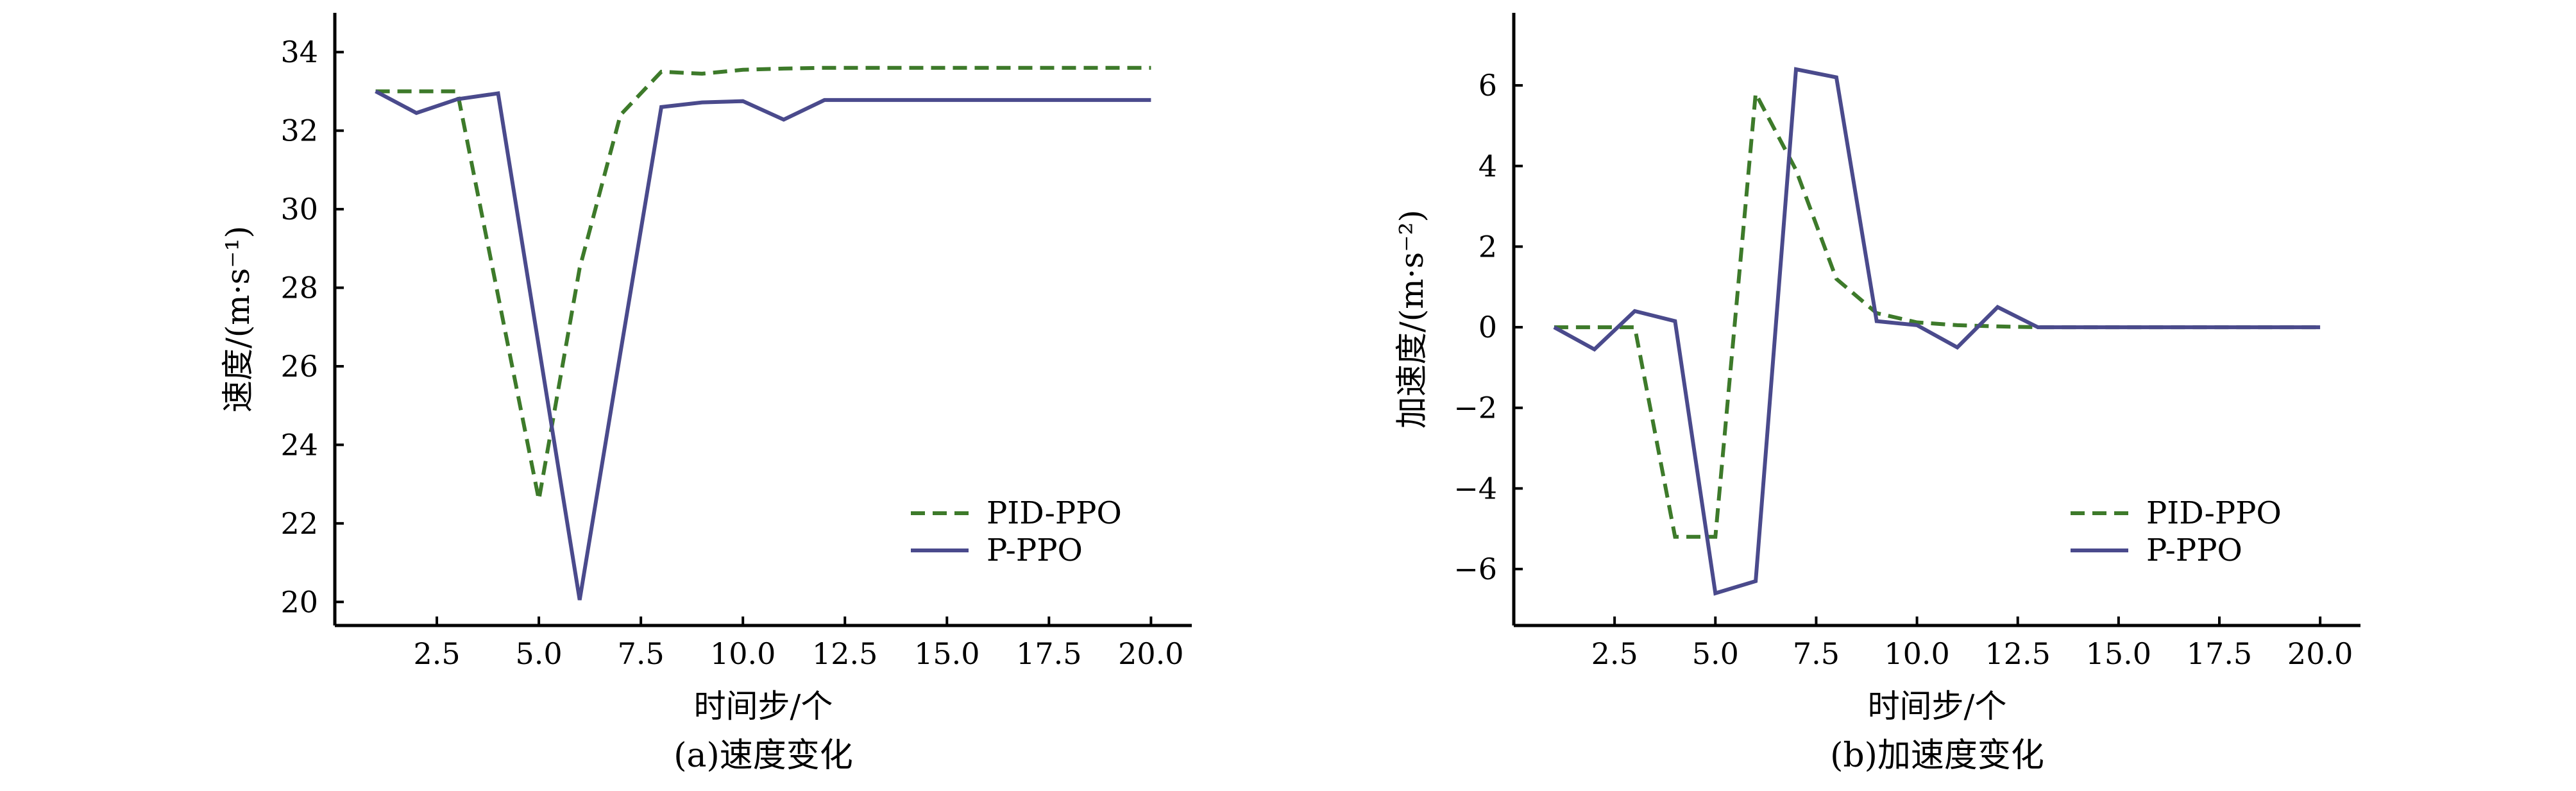 The image size is (2576, 791). Describe the element at coordinates (1937, 755) in the screenshot. I see `chart-caption: (b)加速度变化` at that location.